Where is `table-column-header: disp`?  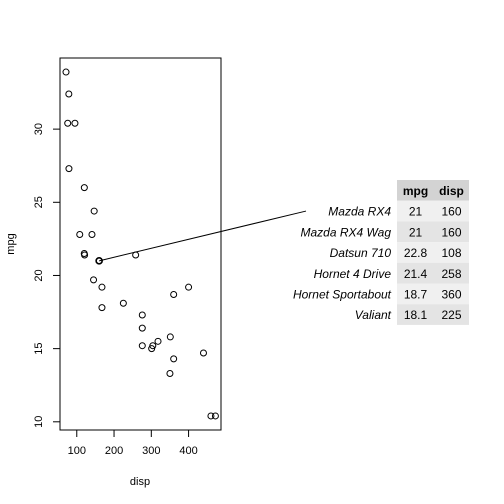 table-column-header: disp is located at coordinates (451, 191).